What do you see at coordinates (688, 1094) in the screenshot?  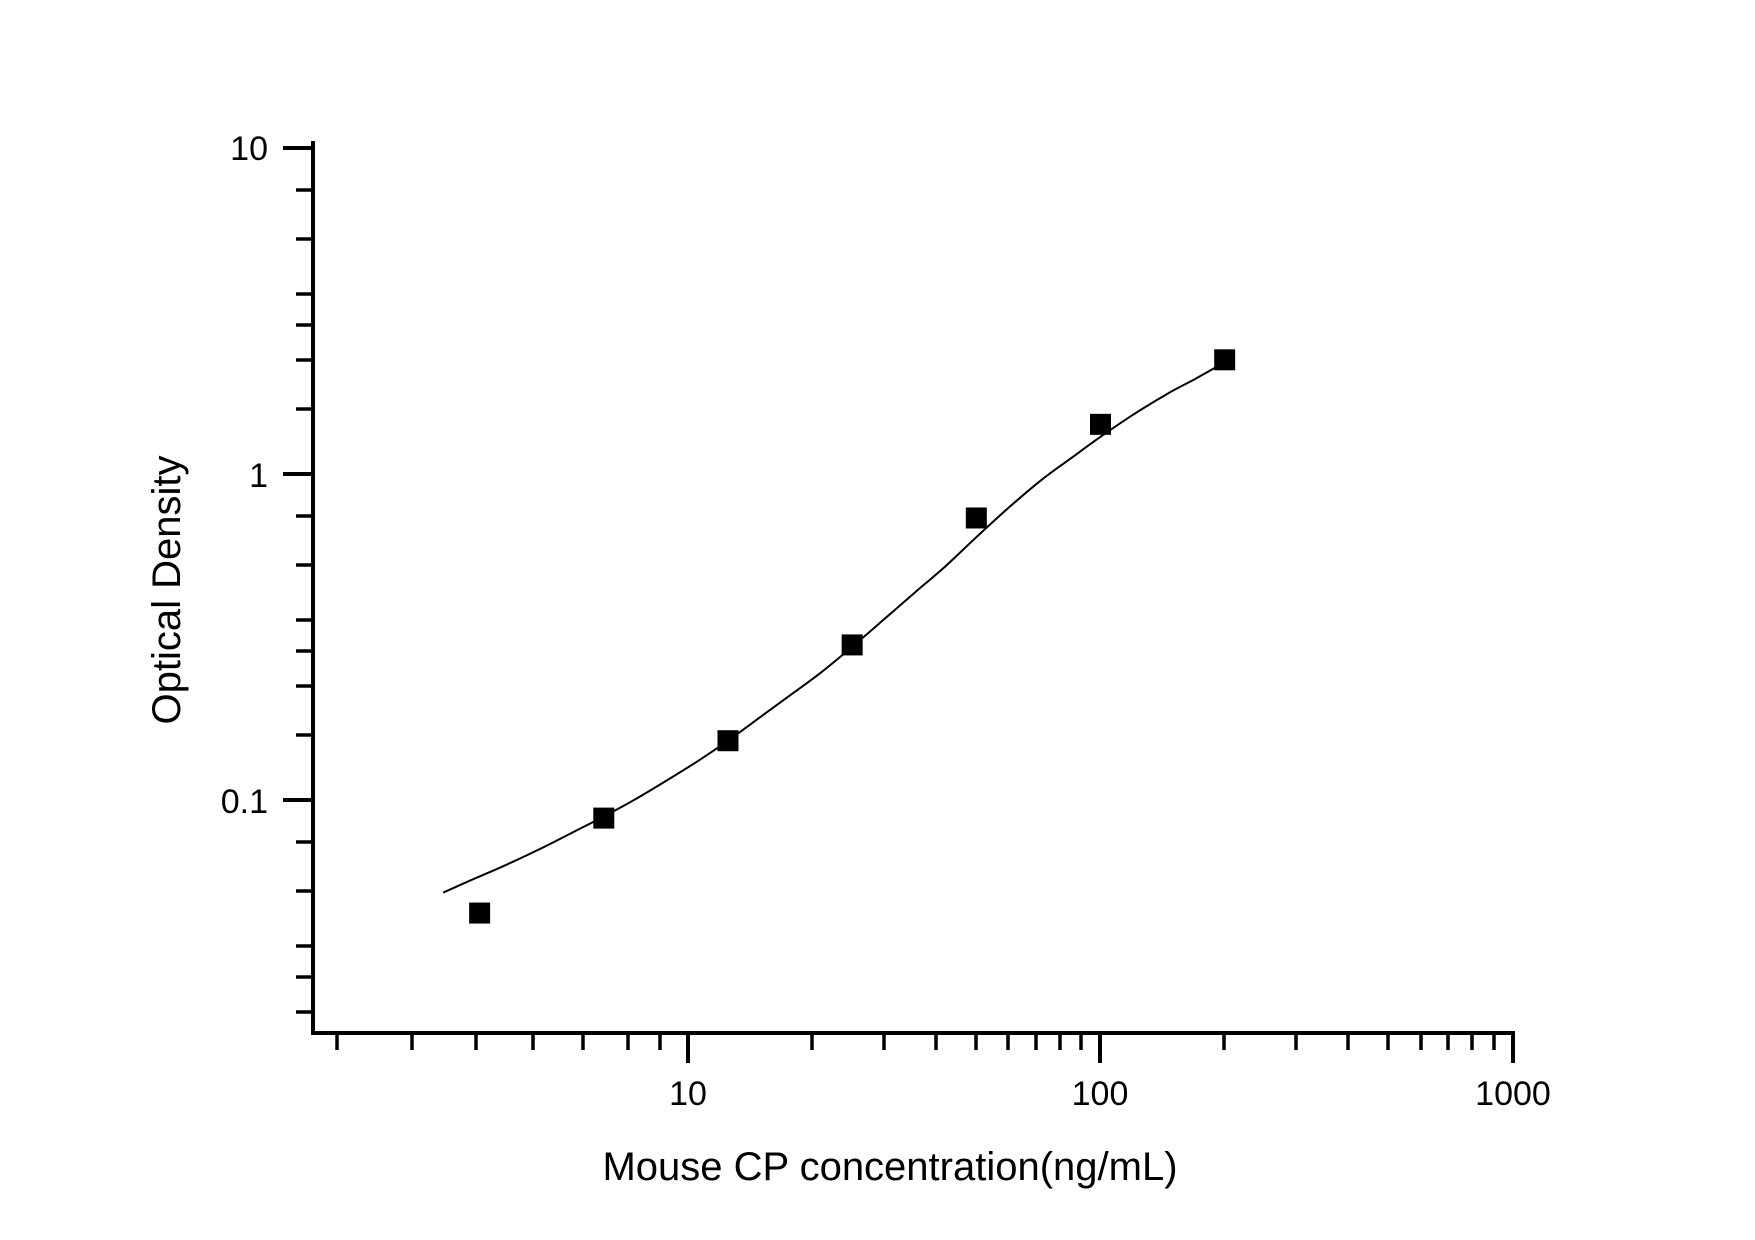 I see `x-tick-label-10: 10` at bounding box center [688, 1094].